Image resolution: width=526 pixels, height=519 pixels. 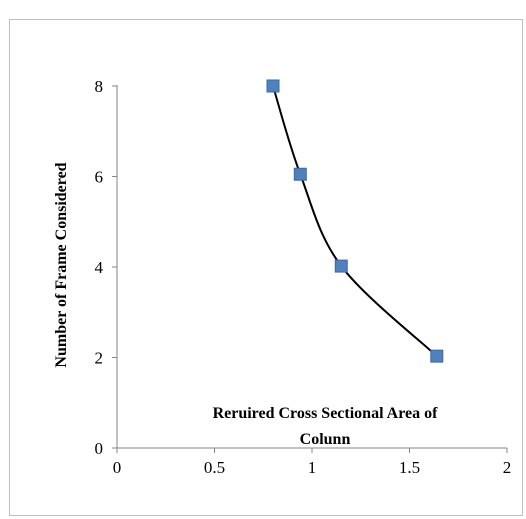 I want to click on x-tick-label: 0.5, so click(x=214, y=467).